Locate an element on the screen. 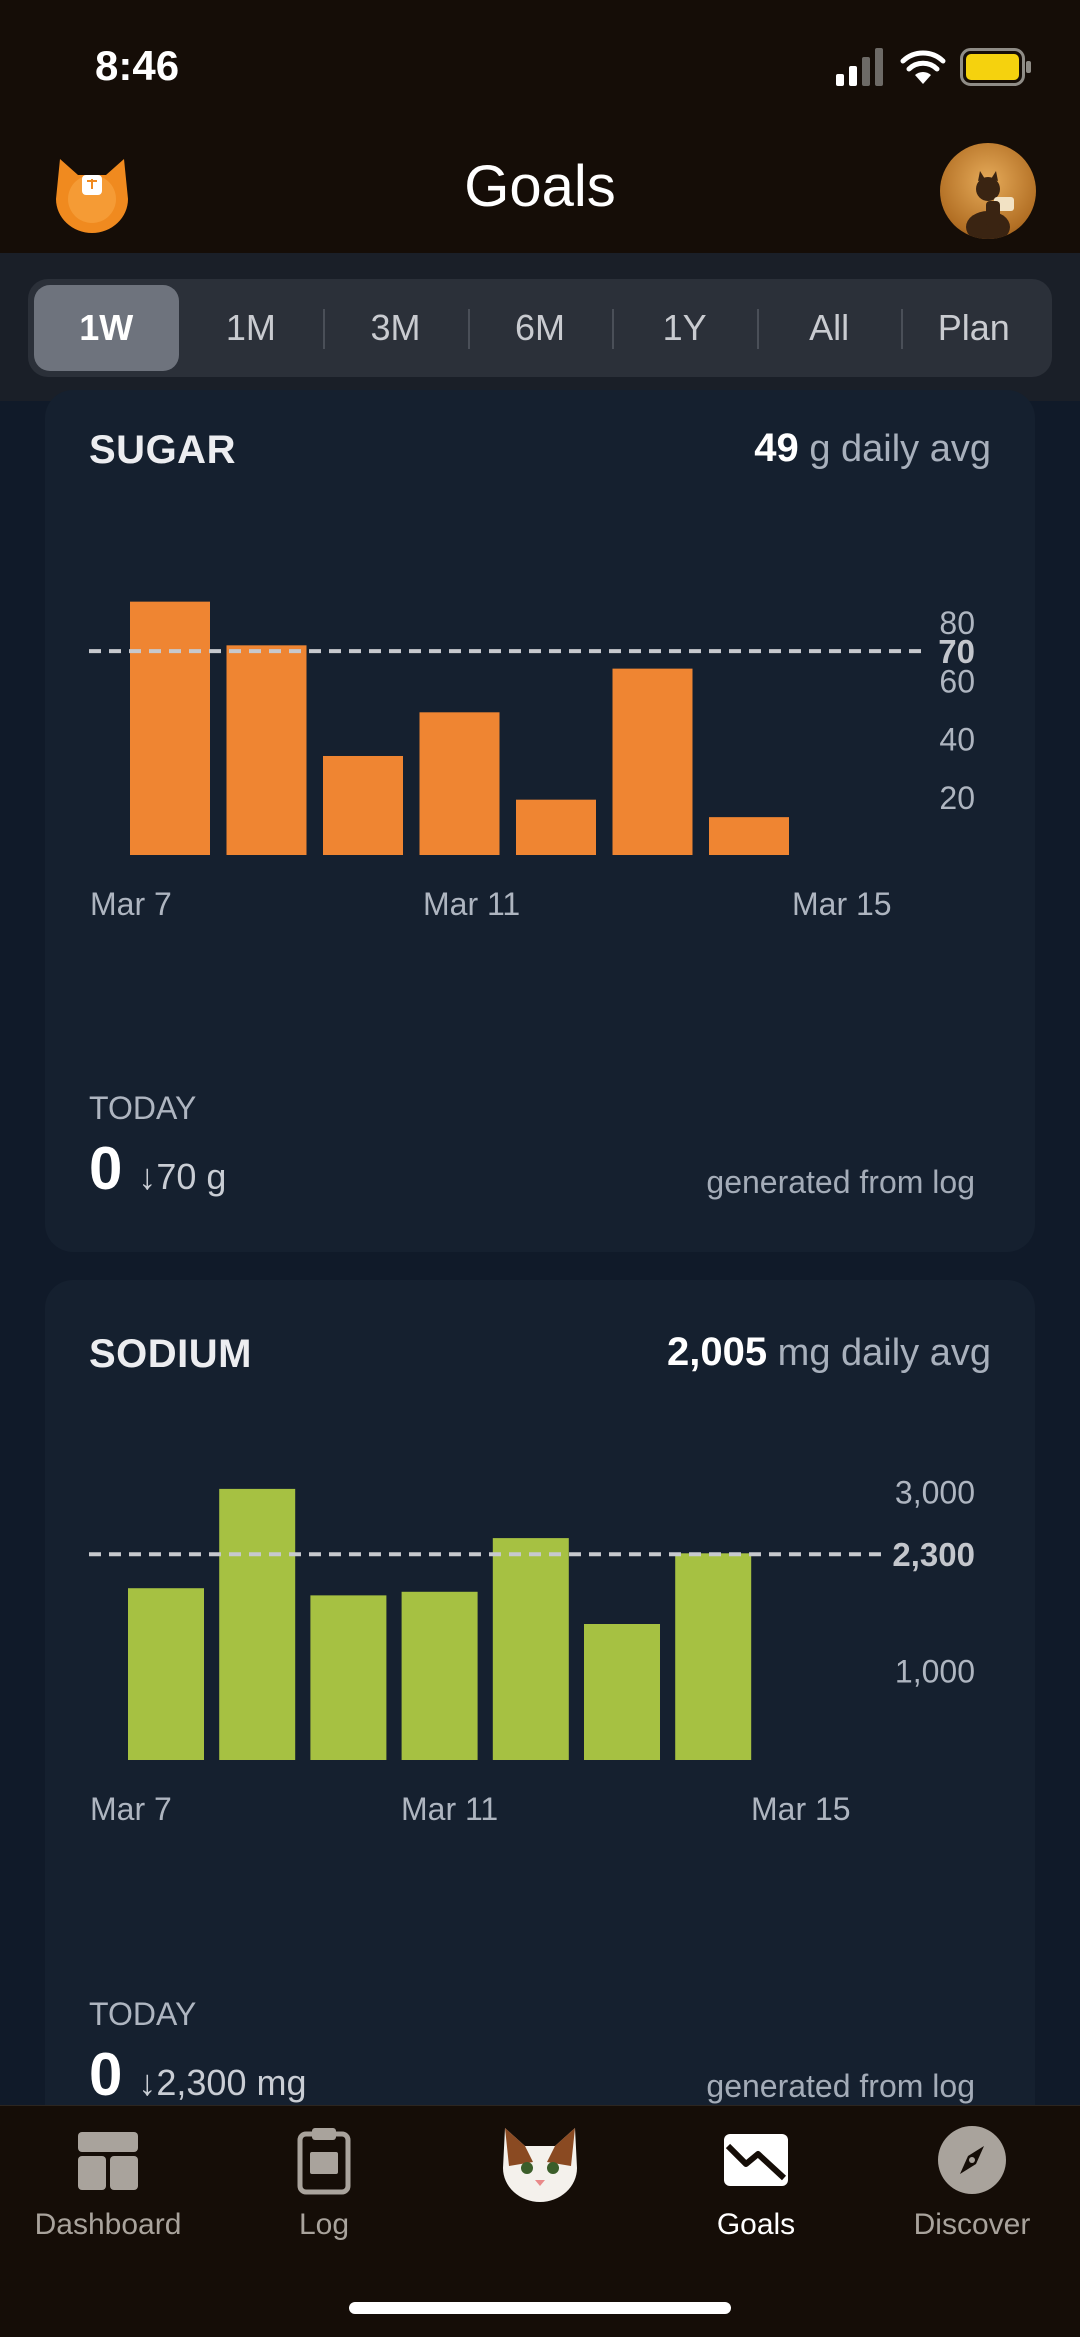  today-value-row: 0 ↓70 g is located at coordinates (157, 1168).